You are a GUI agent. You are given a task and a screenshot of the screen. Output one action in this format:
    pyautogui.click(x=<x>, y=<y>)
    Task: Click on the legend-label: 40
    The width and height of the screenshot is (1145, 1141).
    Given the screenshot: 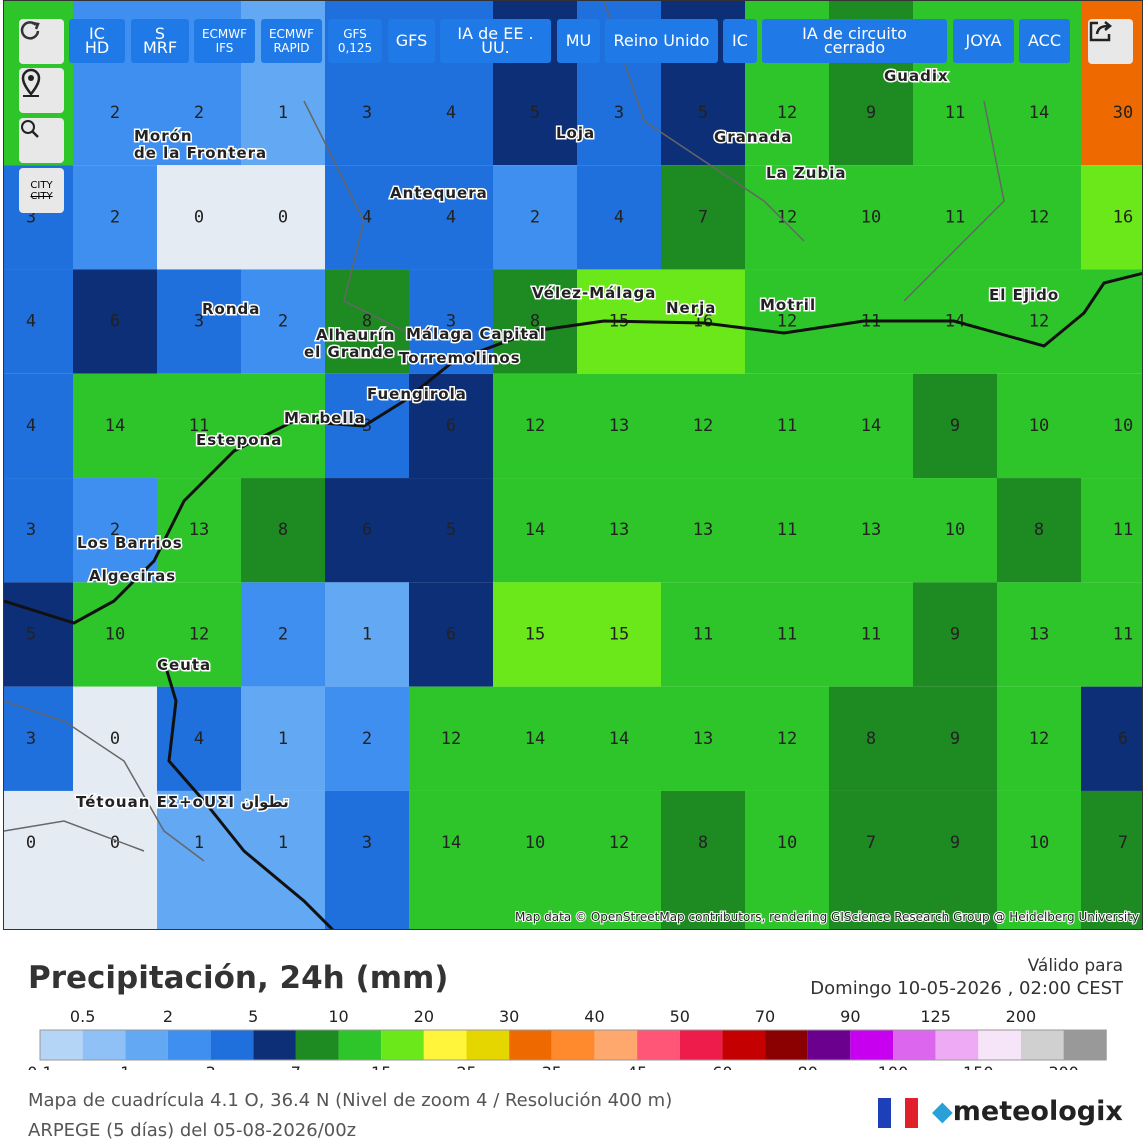 What is the action you would take?
    pyautogui.click(x=594, y=1017)
    